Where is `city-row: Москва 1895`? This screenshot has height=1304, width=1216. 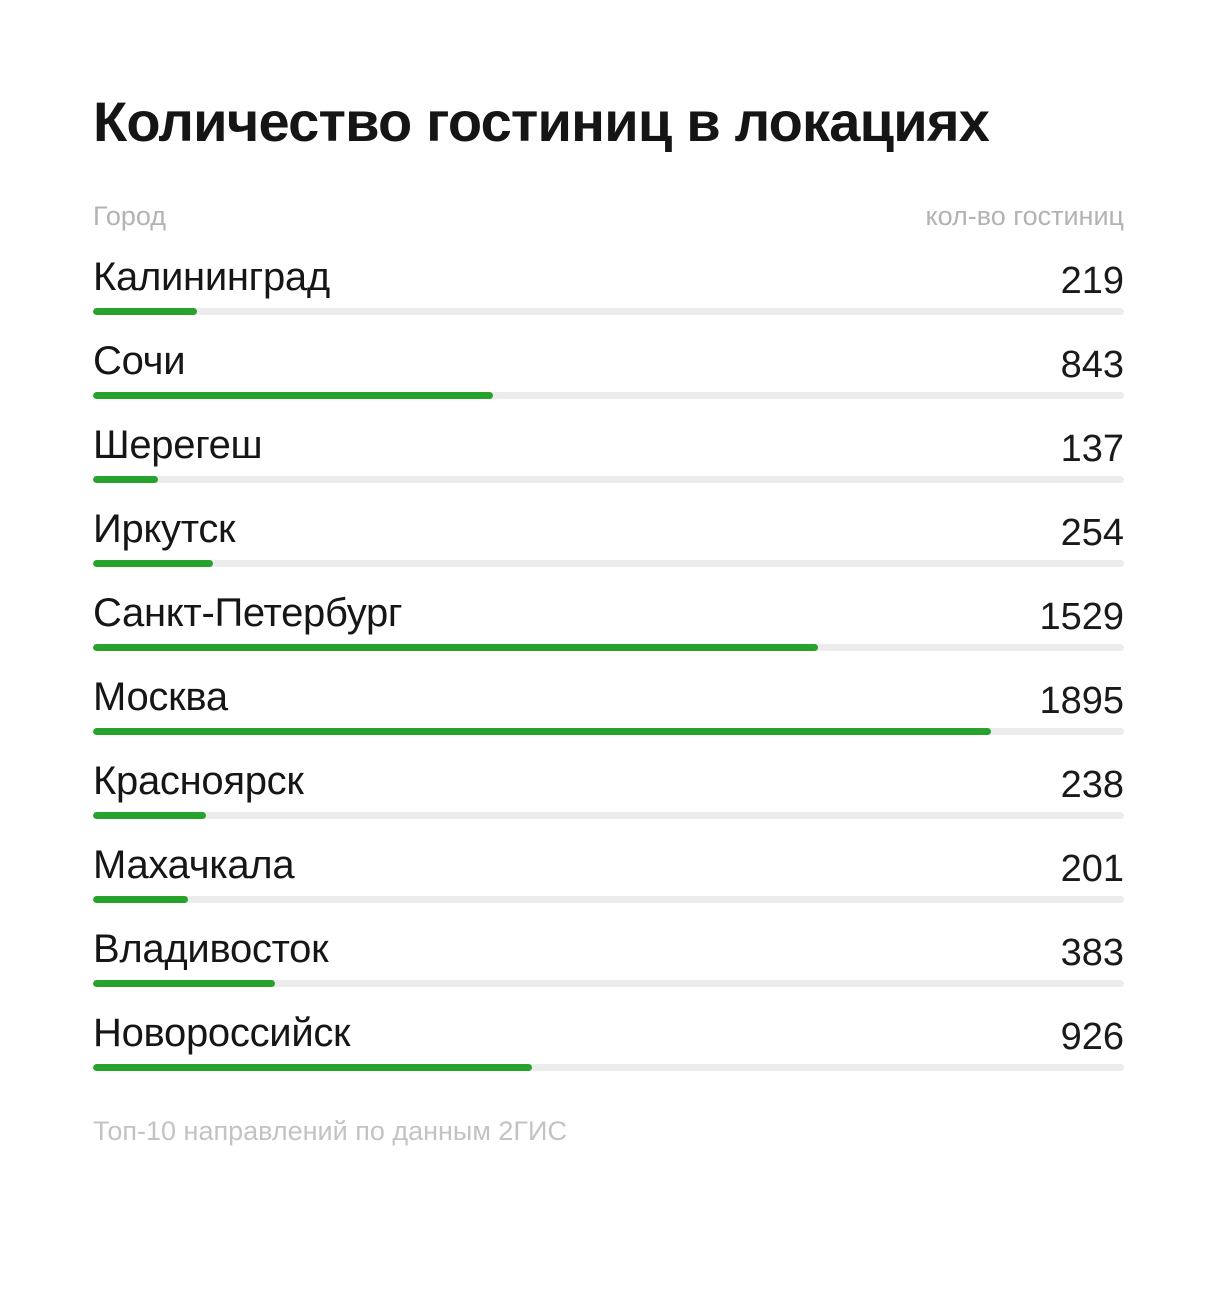
city-row: Москва 1895 is located at coordinates (608, 716).